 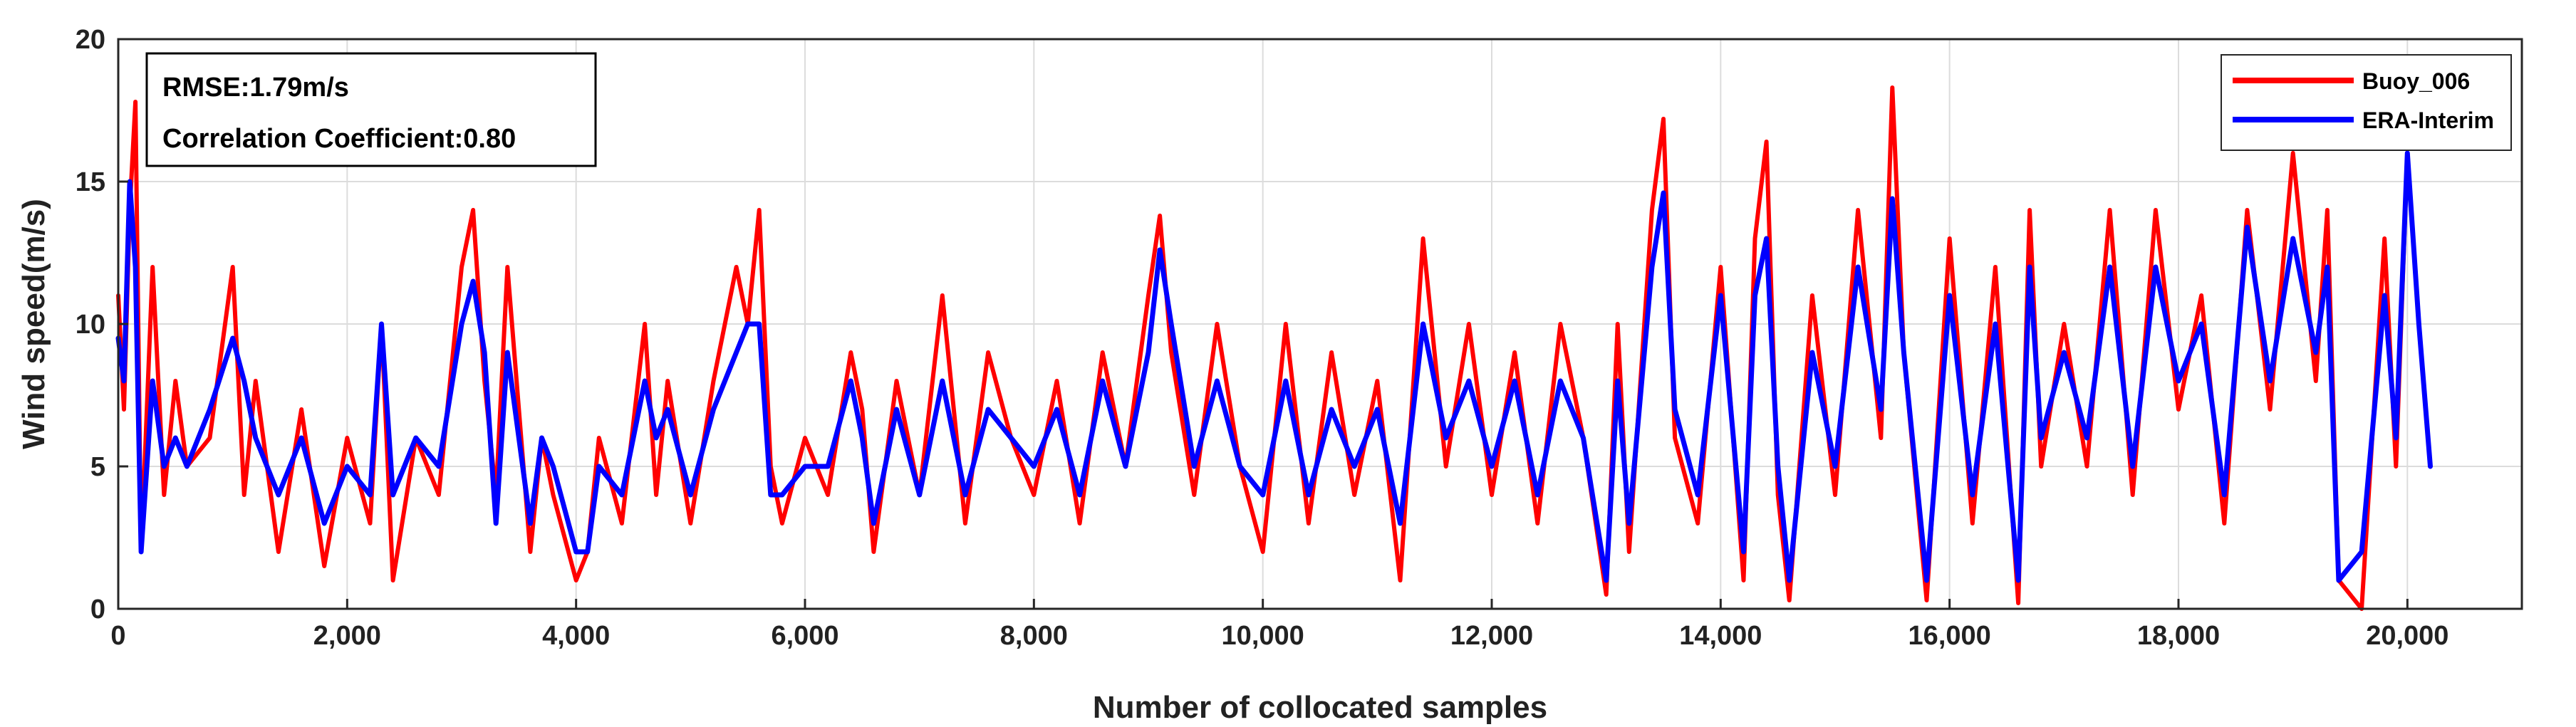 What do you see at coordinates (339, 139) in the screenshot?
I see `stats-correlation: Correlation Coefficient:0.80` at bounding box center [339, 139].